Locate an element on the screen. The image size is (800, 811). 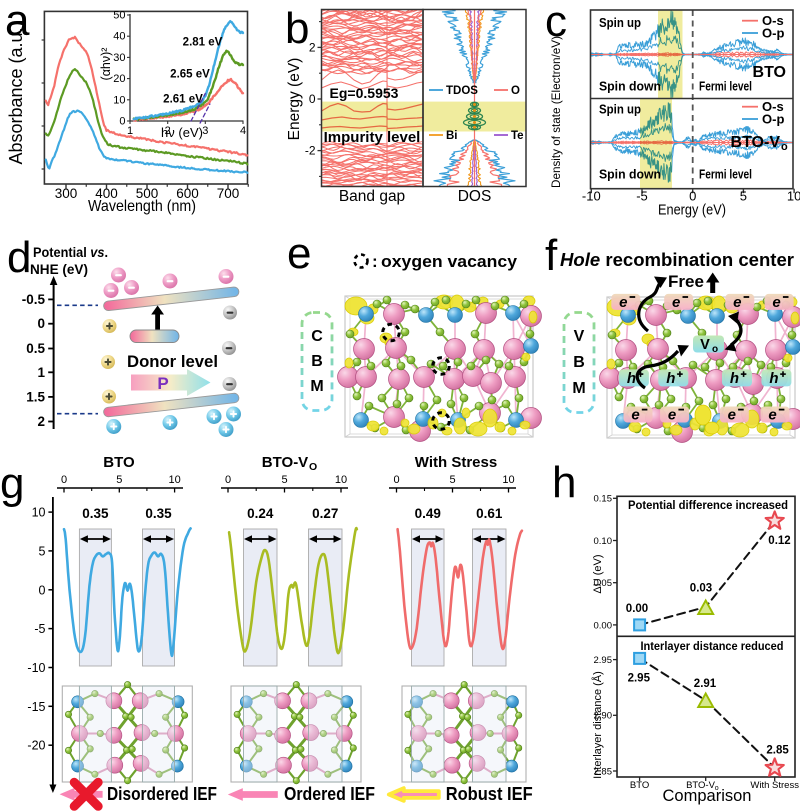
svg-text: 40 is located at coordinates (119, 37).